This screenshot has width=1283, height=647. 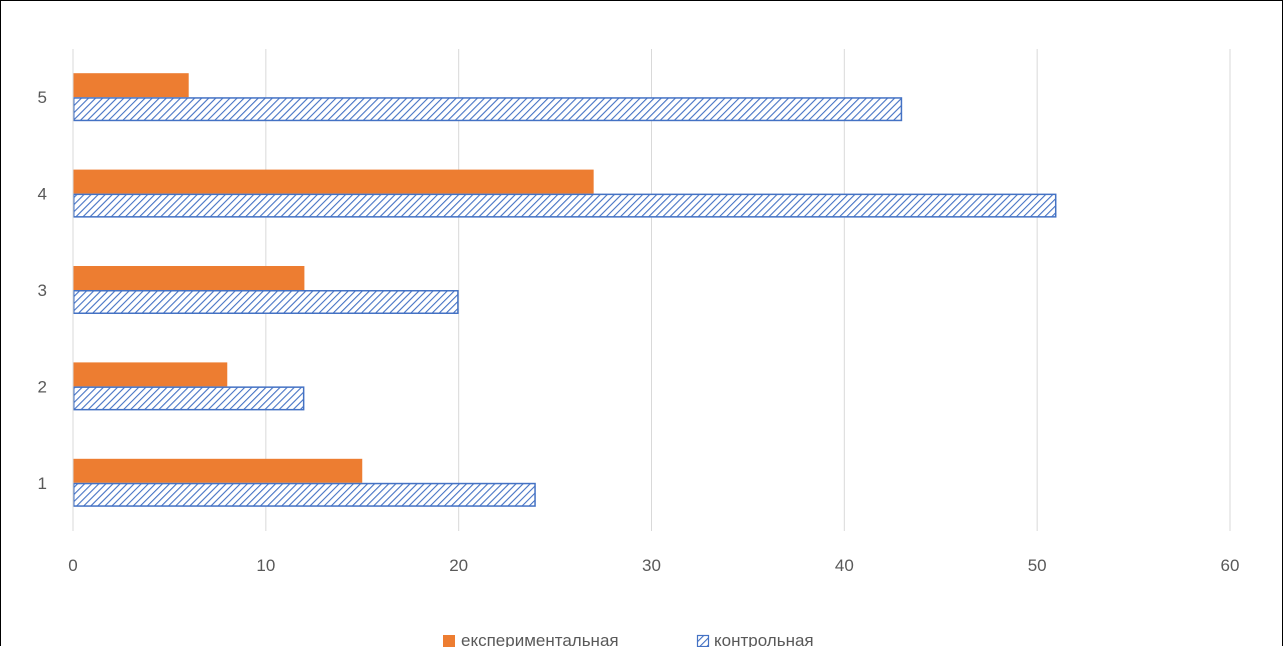 What do you see at coordinates (703, 640) in the screenshot?
I see `legend-swatch-control` at bounding box center [703, 640].